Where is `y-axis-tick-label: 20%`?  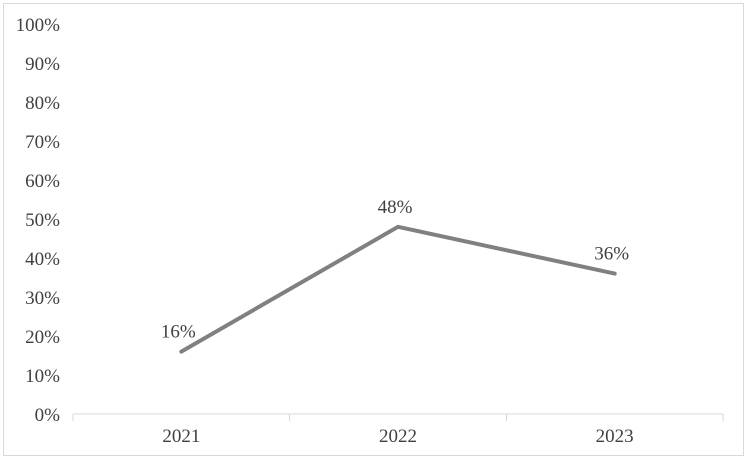 y-axis-tick-label: 20% is located at coordinates (42, 337).